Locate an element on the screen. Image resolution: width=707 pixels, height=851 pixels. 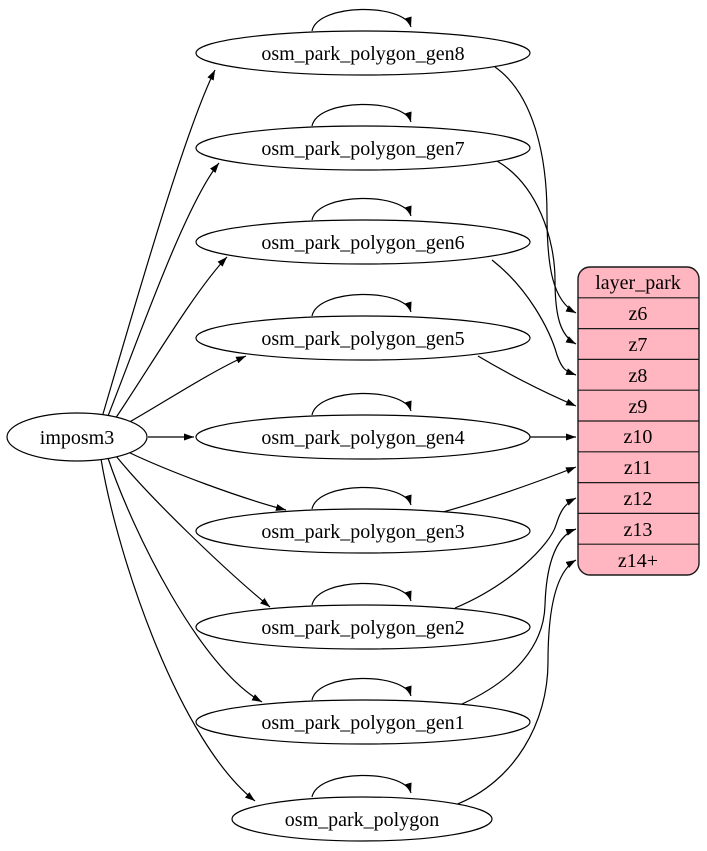
gen1-label: osm_park_polygon_gen1 is located at coordinates (362, 723).